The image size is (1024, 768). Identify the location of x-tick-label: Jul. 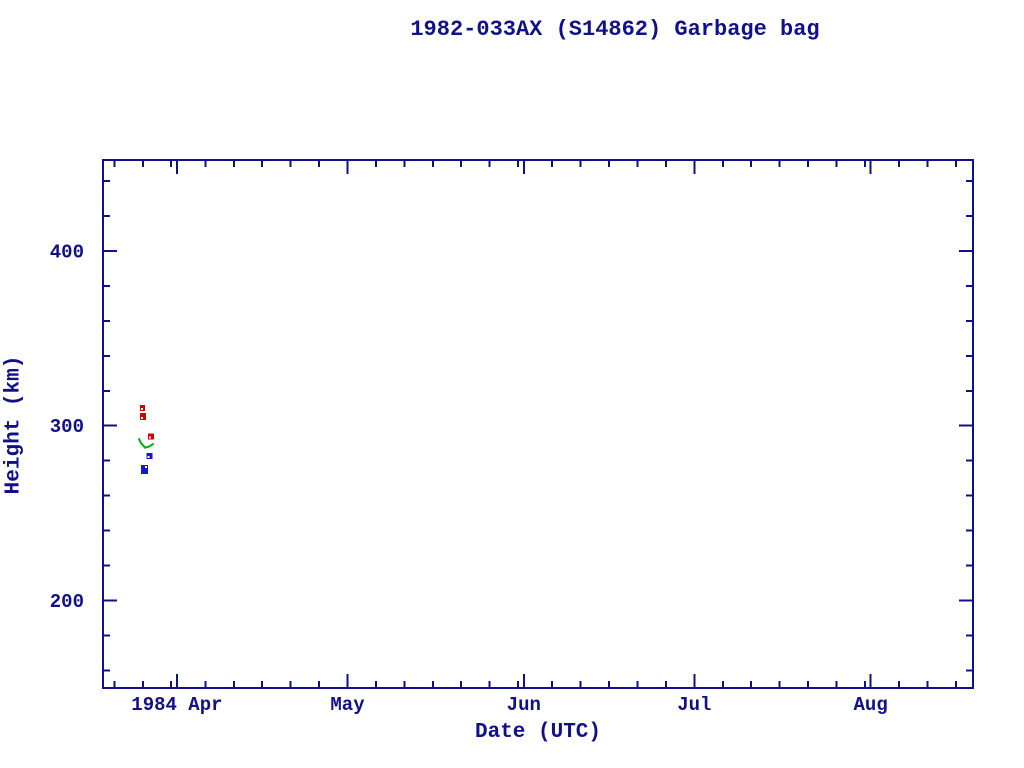
(694, 705).